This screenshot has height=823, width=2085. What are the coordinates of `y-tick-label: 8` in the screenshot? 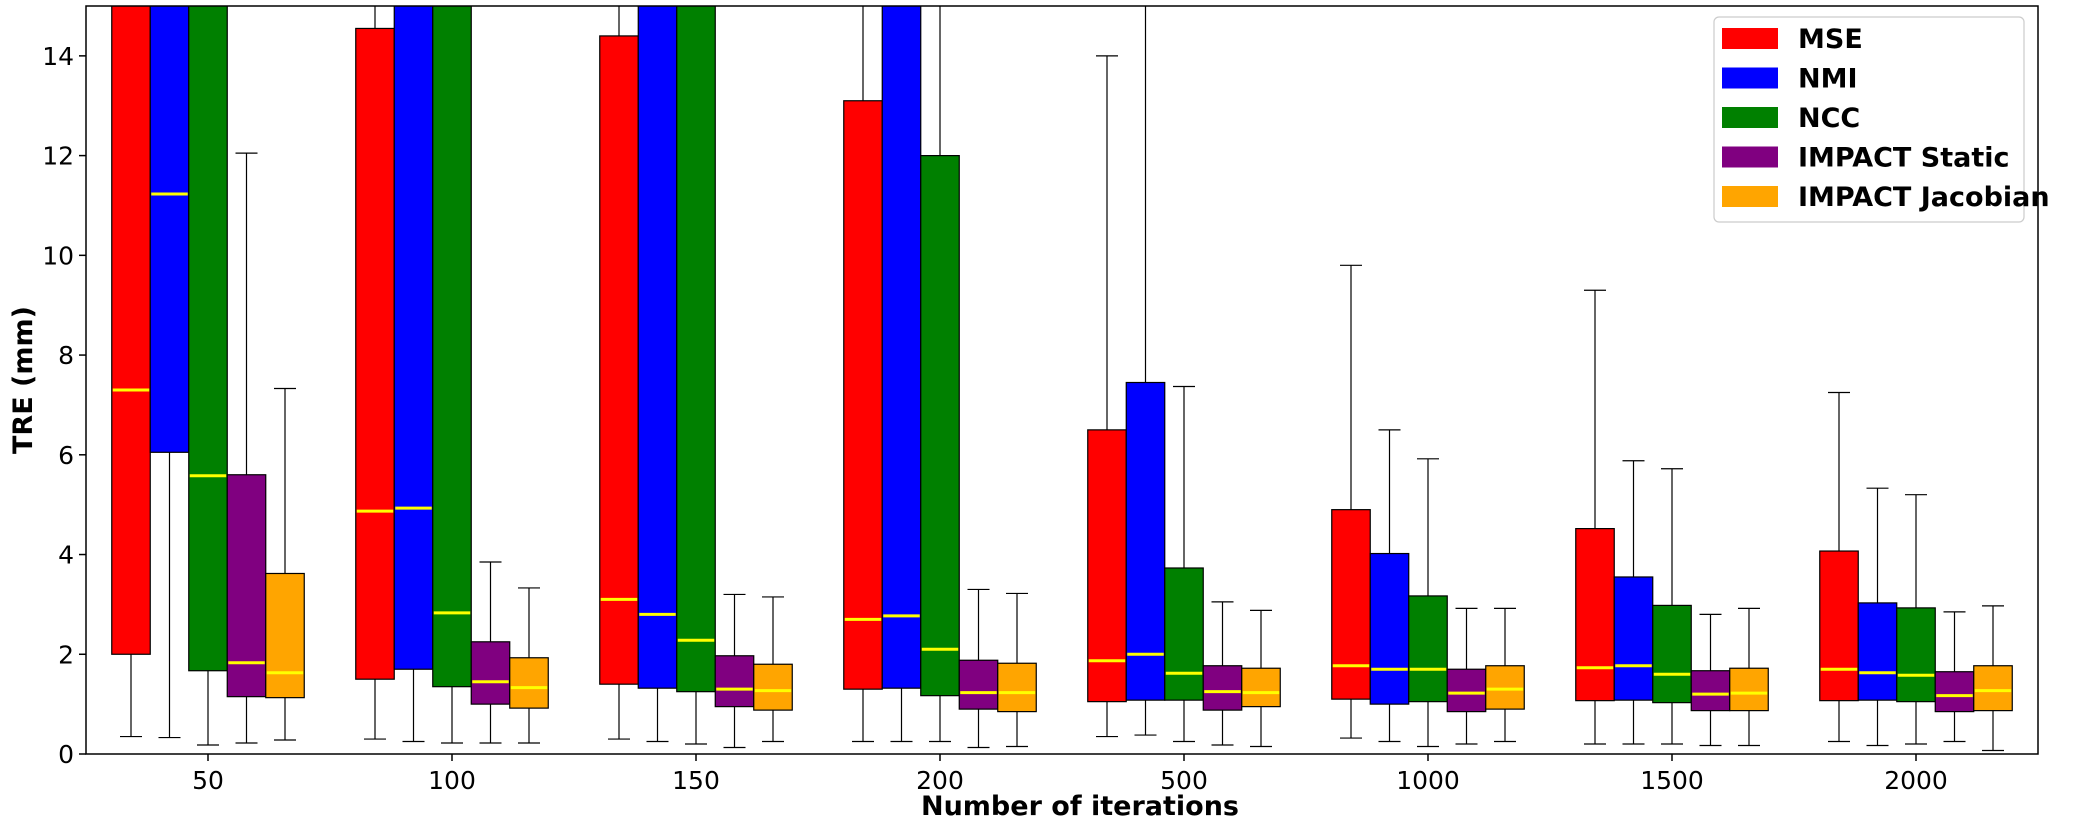 It's located at (66, 355).